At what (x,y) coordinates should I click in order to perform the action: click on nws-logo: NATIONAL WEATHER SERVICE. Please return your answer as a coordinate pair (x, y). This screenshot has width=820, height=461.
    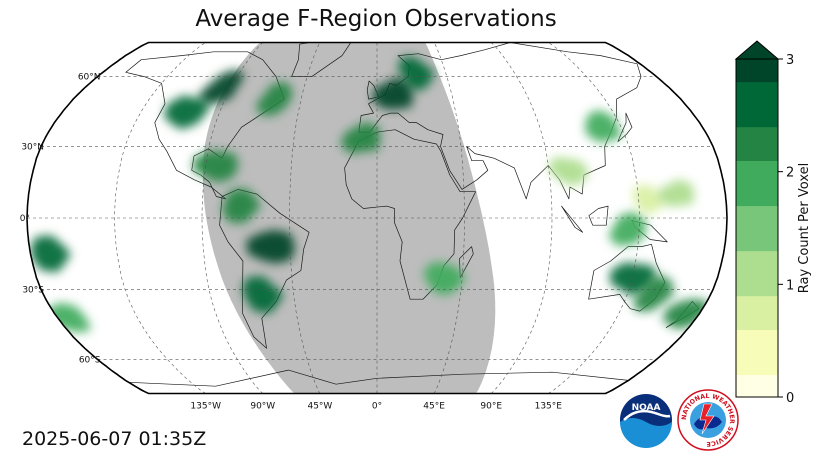
    Looking at the image, I should click on (708, 420).